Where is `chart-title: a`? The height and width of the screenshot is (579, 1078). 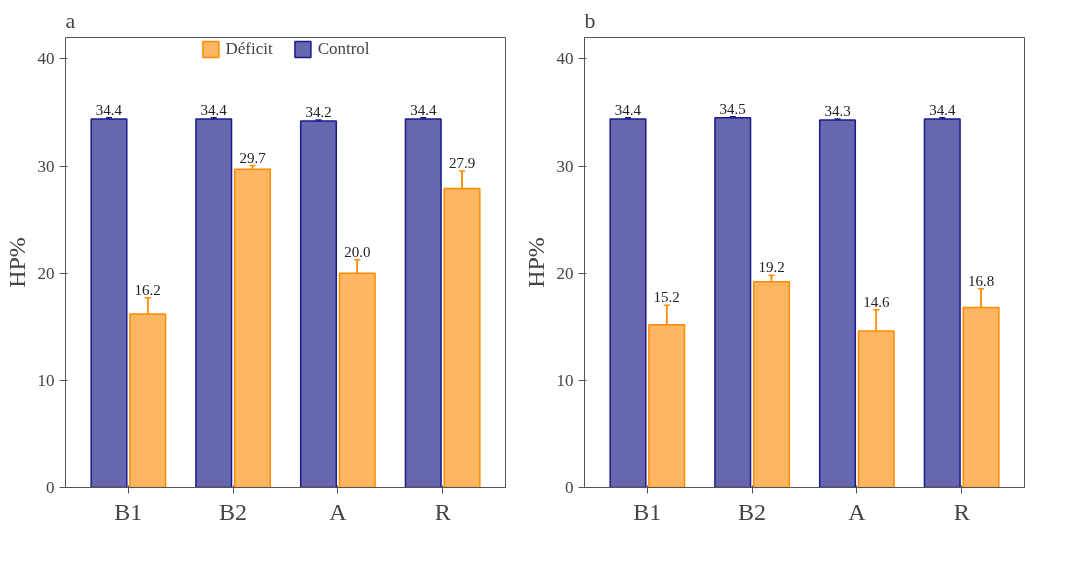 chart-title: a is located at coordinates (70, 20).